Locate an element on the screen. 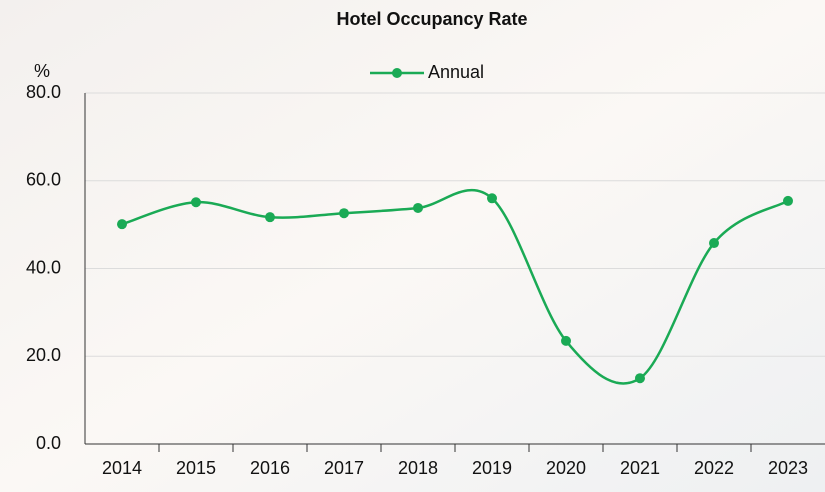  x-tick-label: 2021 is located at coordinates (640, 468).